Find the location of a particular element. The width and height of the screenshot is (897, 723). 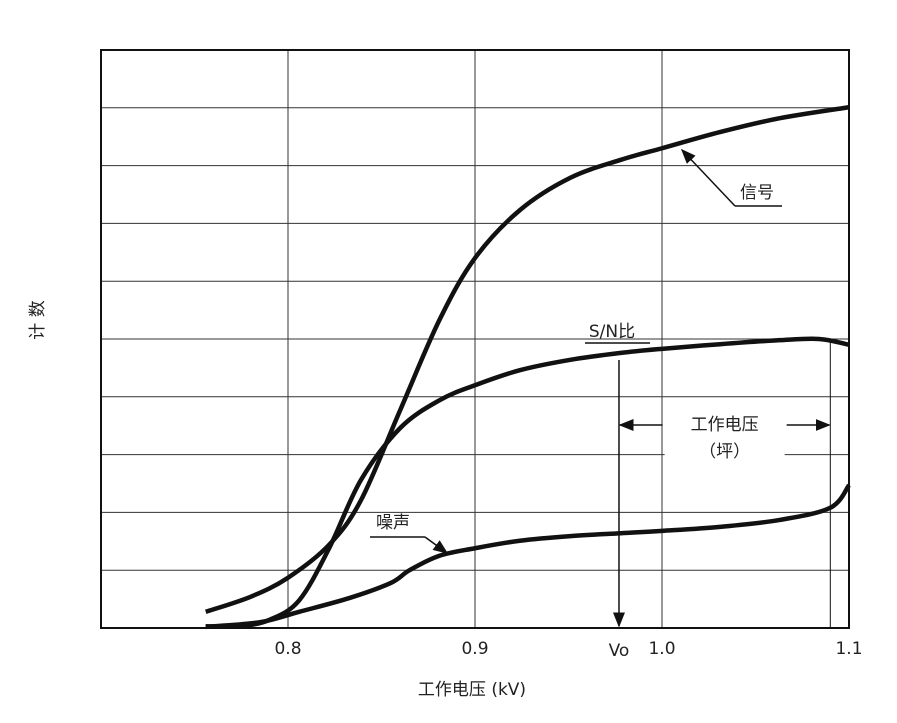

x-tick-label: 0.8 is located at coordinates (287, 649).